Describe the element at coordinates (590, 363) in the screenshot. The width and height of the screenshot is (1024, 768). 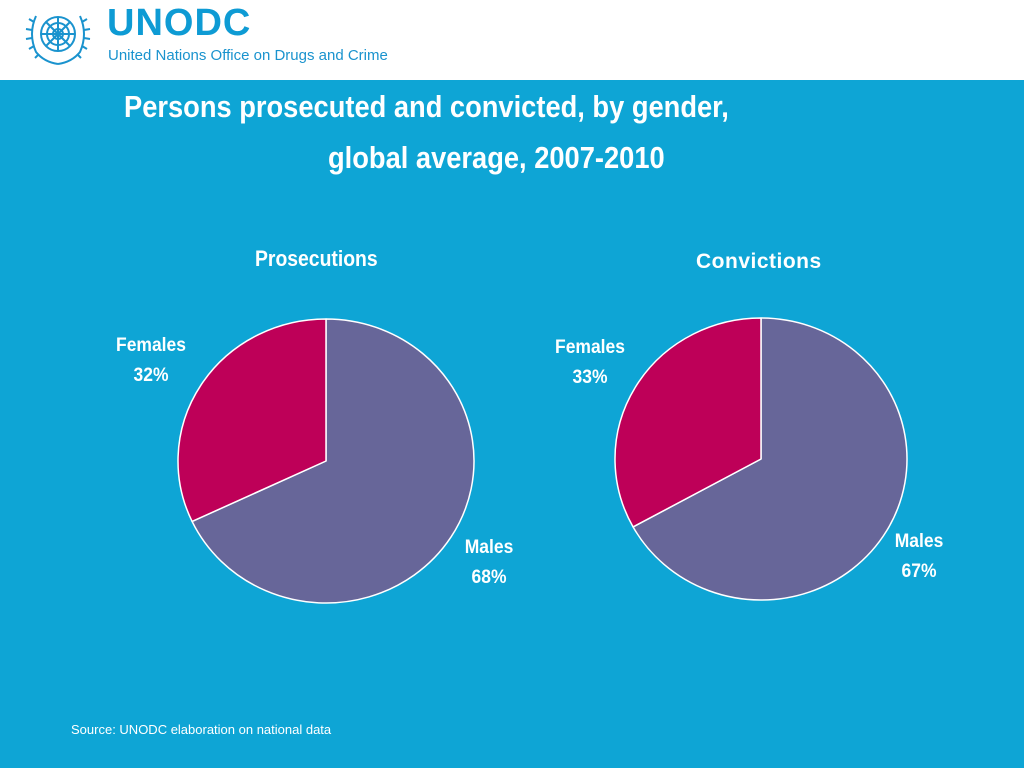
I see `label-convictions-females: Females 33%` at that location.